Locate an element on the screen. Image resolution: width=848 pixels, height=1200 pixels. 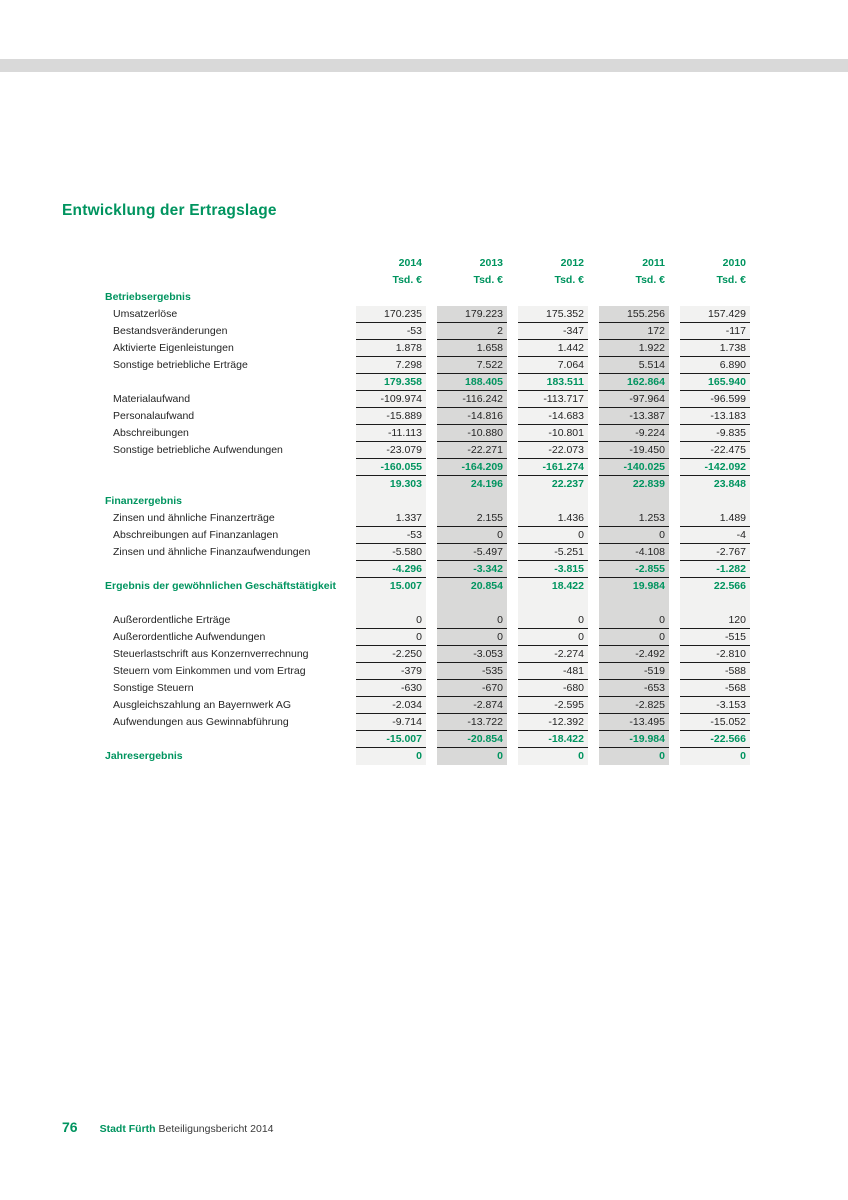
value-cell: -515 is located at coordinates (715, 637).